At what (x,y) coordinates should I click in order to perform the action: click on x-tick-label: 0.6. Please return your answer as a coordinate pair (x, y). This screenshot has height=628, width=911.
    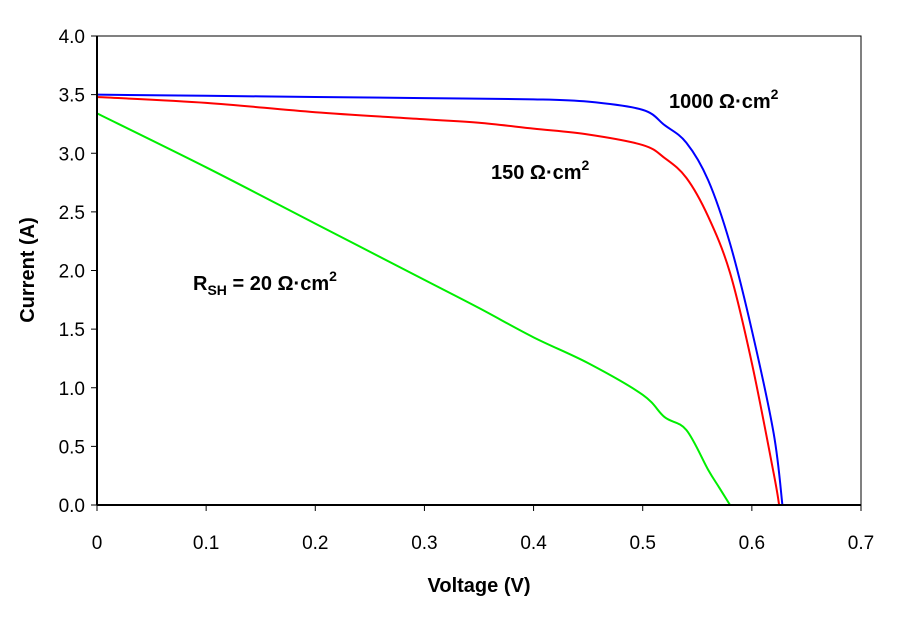
    Looking at the image, I should click on (752, 543).